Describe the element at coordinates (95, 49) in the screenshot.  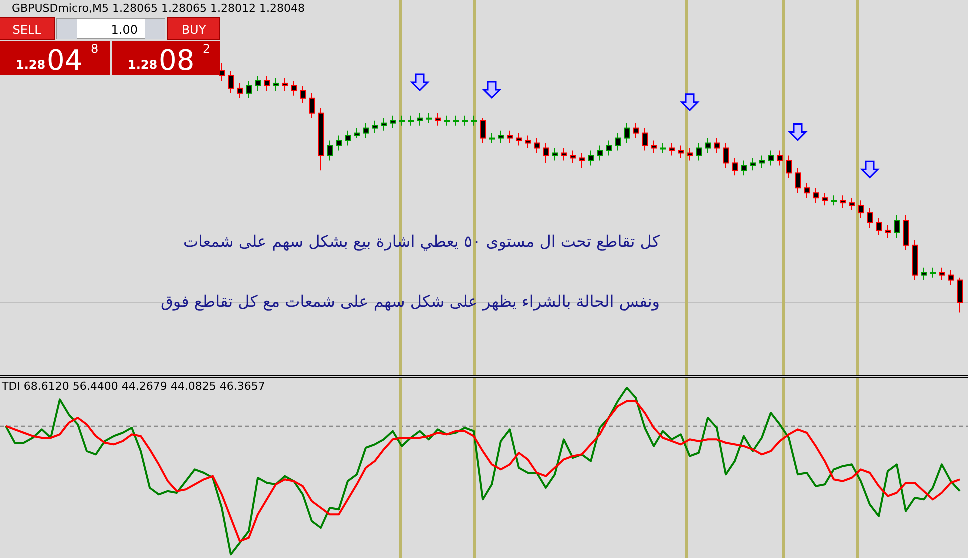
I see `text: 8` at that location.